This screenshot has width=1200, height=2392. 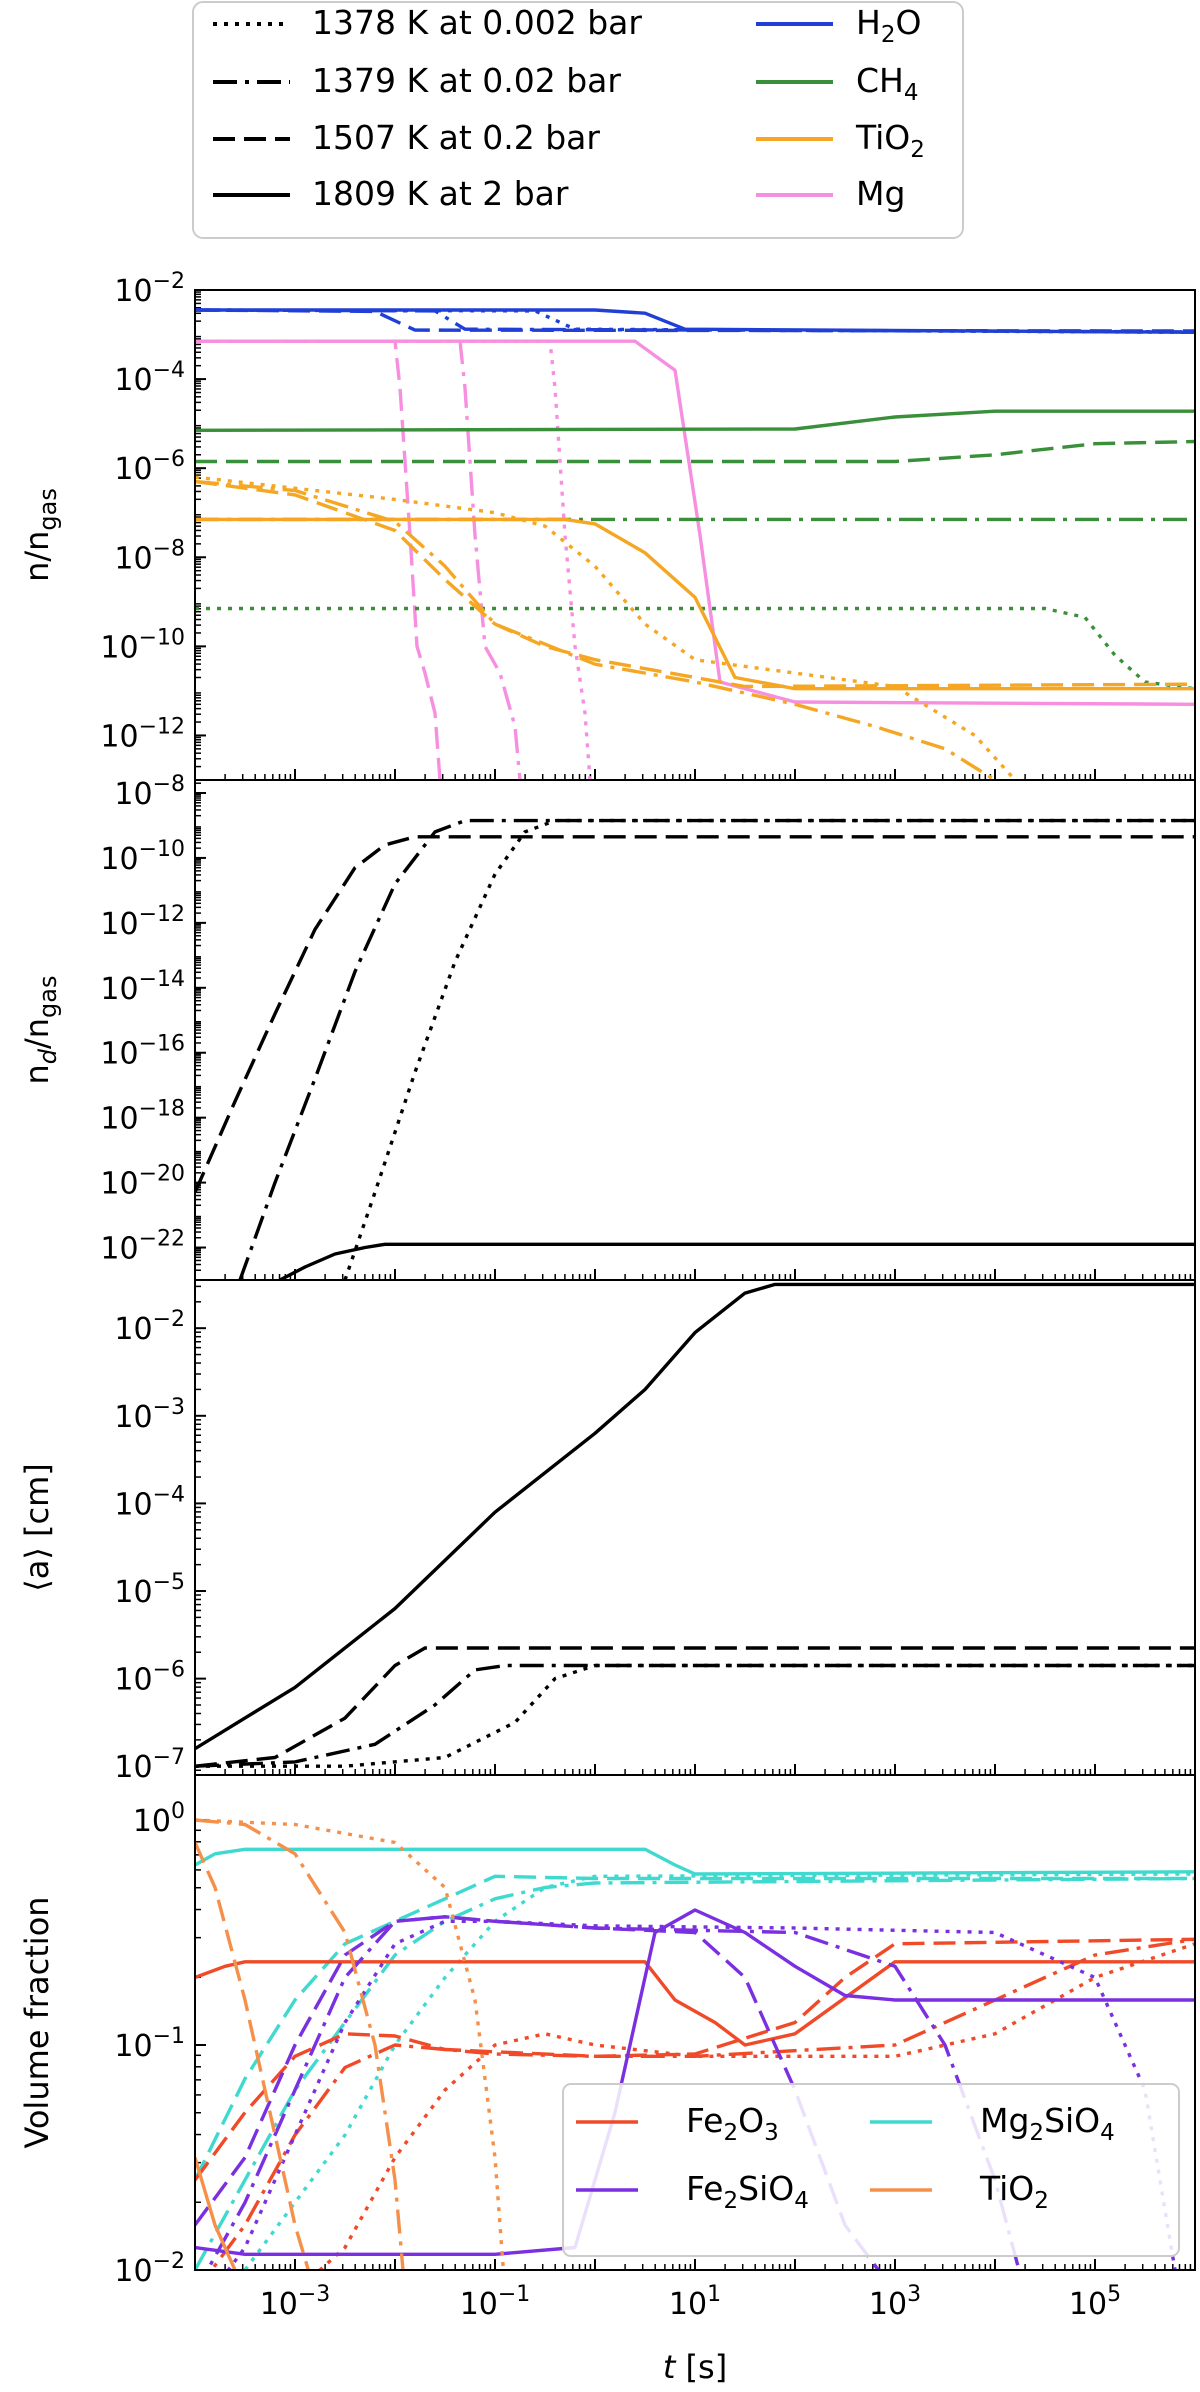 What do you see at coordinates (149, 1765) in the screenshot?
I see `y-tick-label: 10⁻⁷` at bounding box center [149, 1765].